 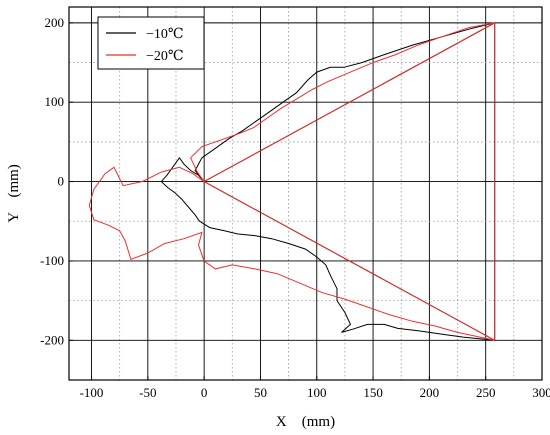 What do you see at coordinates (92, 392) in the screenshot?
I see `x-tick-label: -100` at bounding box center [92, 392].